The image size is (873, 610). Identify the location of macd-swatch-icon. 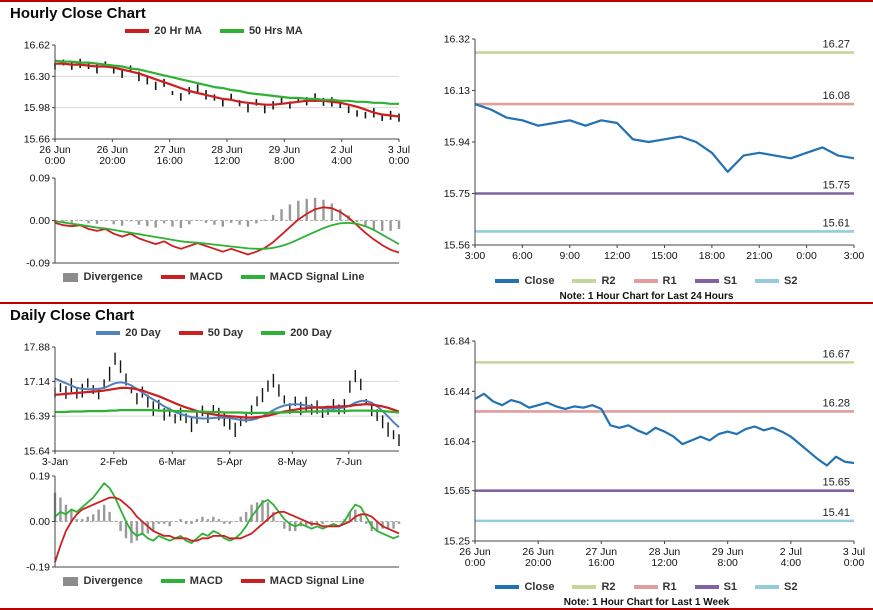
(172, 277).